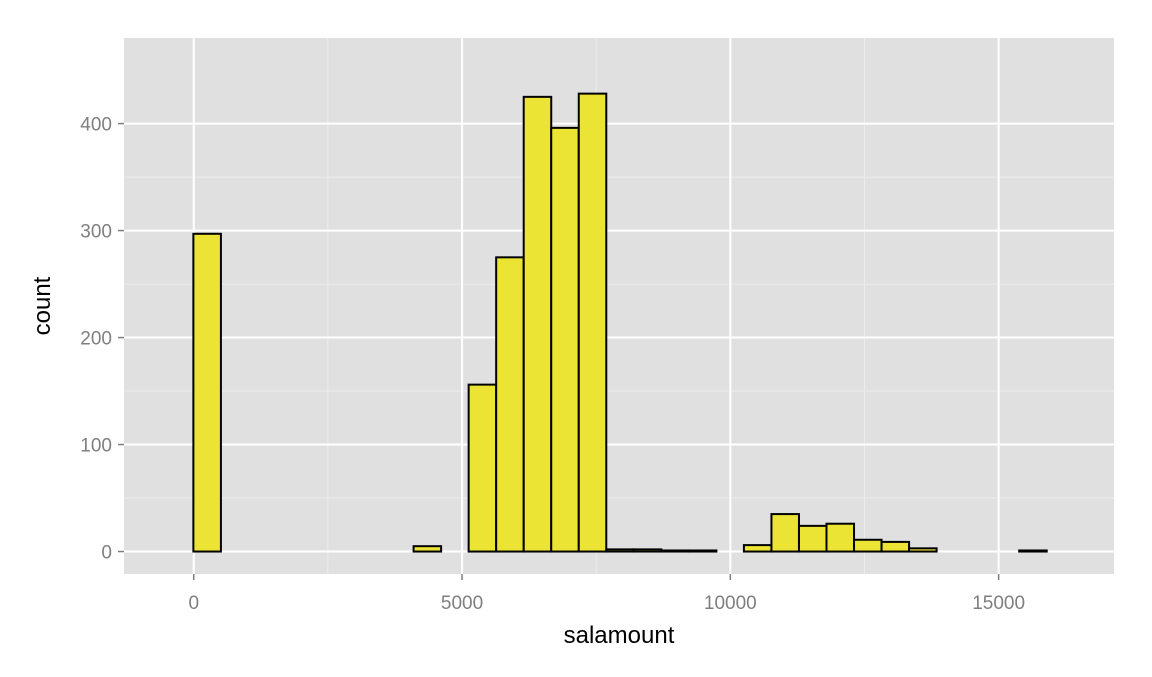 The image size is (1152, 677). I want to click on y-tick-label: 300, so click(96, 232).